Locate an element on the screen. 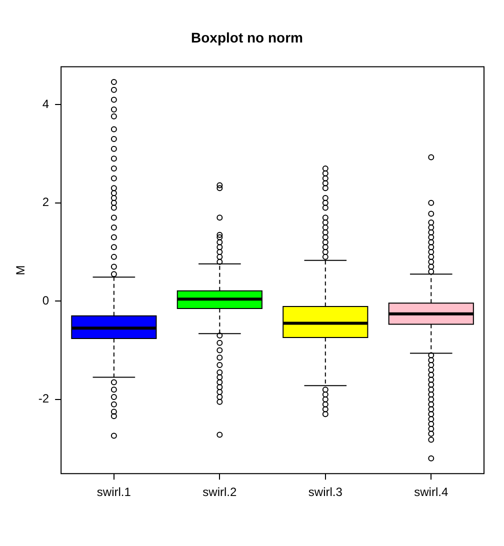 The image size is (504, 546). x-tick-label: swirl.2 is located at coordinates (219, 492).